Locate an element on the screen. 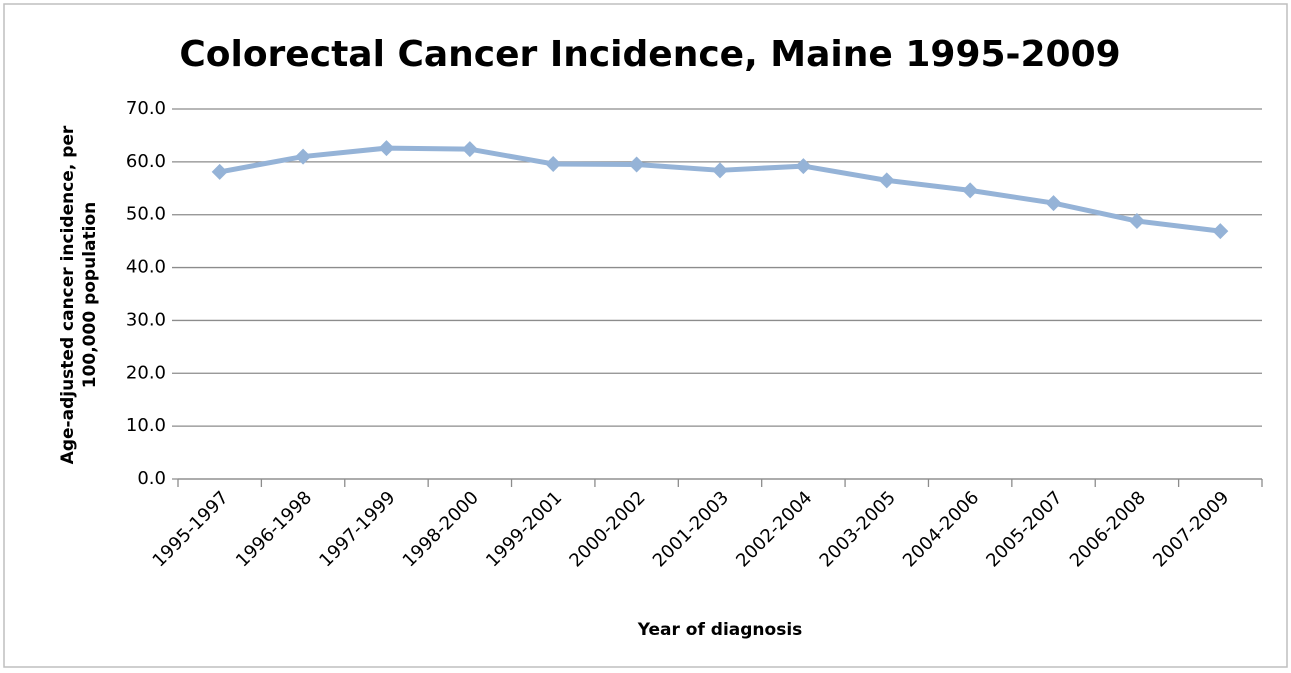 The width and height of the screenshot is (1291, 673). y-tick-label: 10.0 is located at coordinates (146, 425).